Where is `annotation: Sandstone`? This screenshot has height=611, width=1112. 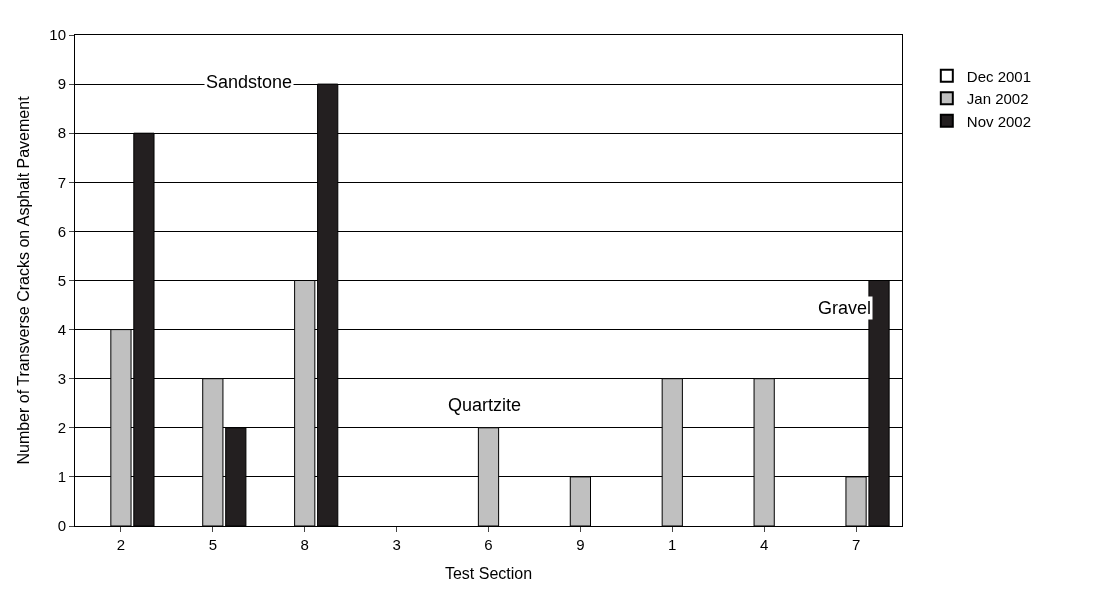 annotation: Sandstone is located at coordinates (249, 82).